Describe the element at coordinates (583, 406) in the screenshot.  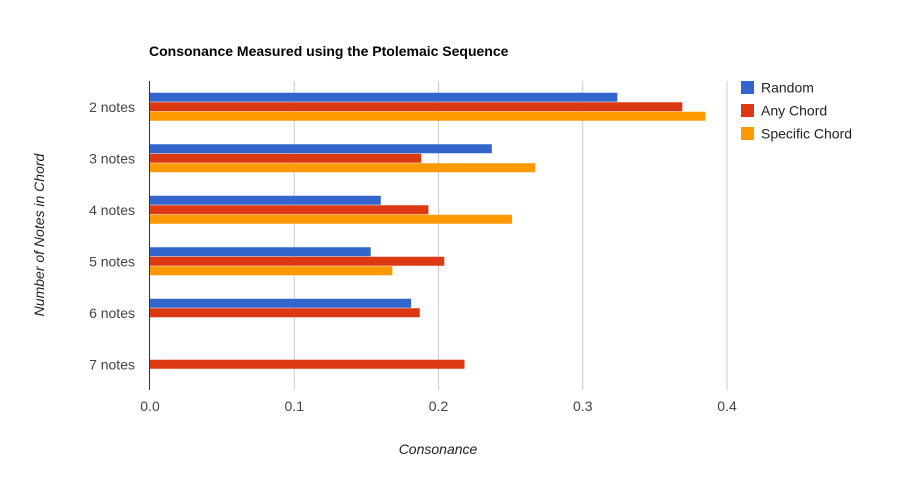
I see `x-tick-label: 0.3` at that location.